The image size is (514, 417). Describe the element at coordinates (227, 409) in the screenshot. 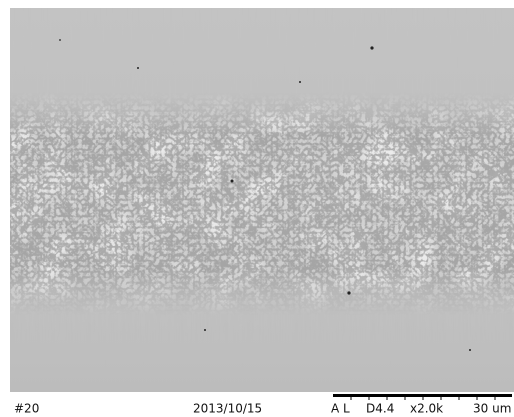

I see `date: 2013/10/15` at that location.